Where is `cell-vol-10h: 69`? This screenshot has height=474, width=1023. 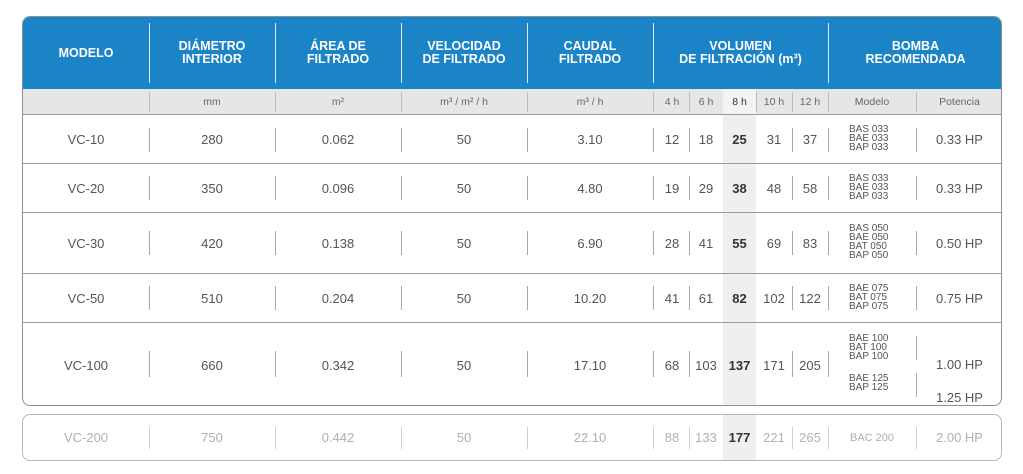 cell-vol-10h: 69 is located at coordinates (774, 243).